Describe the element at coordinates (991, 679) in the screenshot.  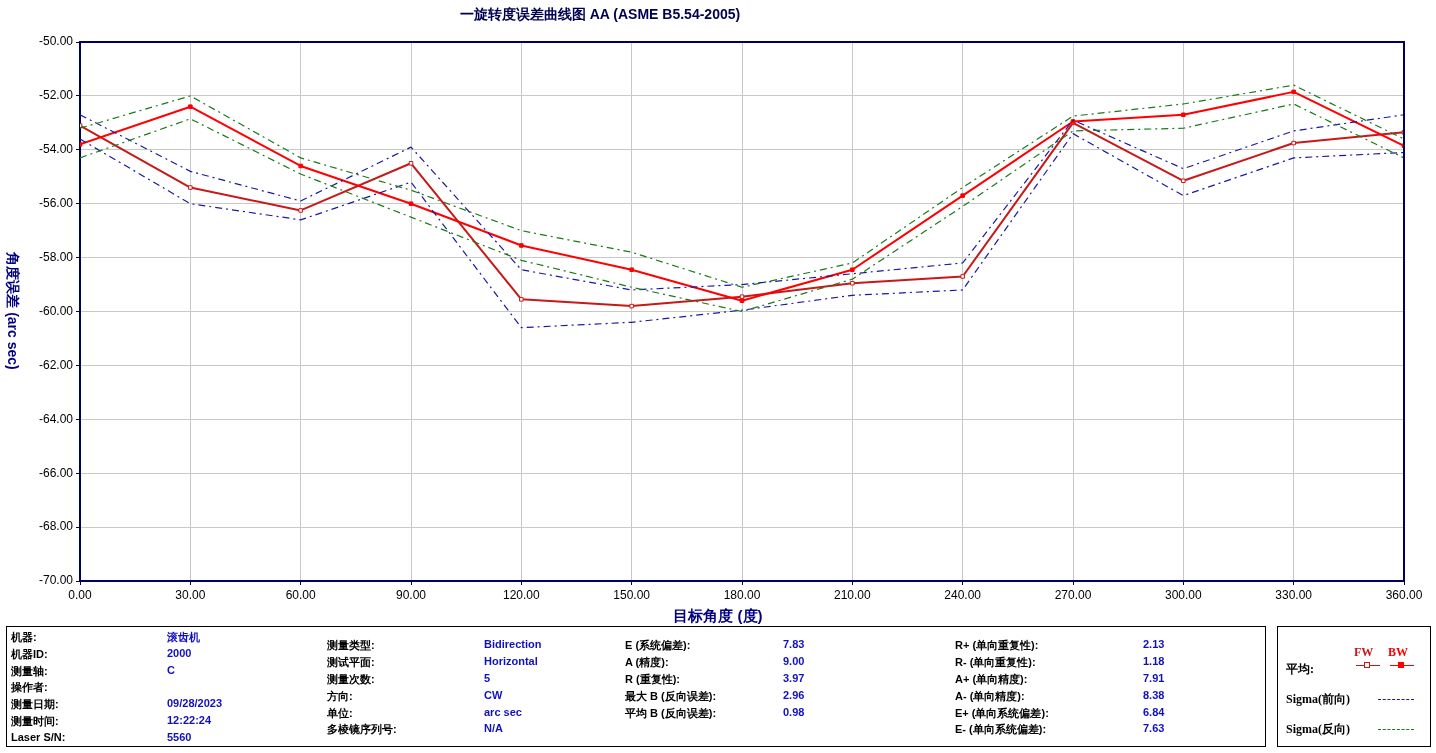
I see `text: A+ (单向精度):` at that location.